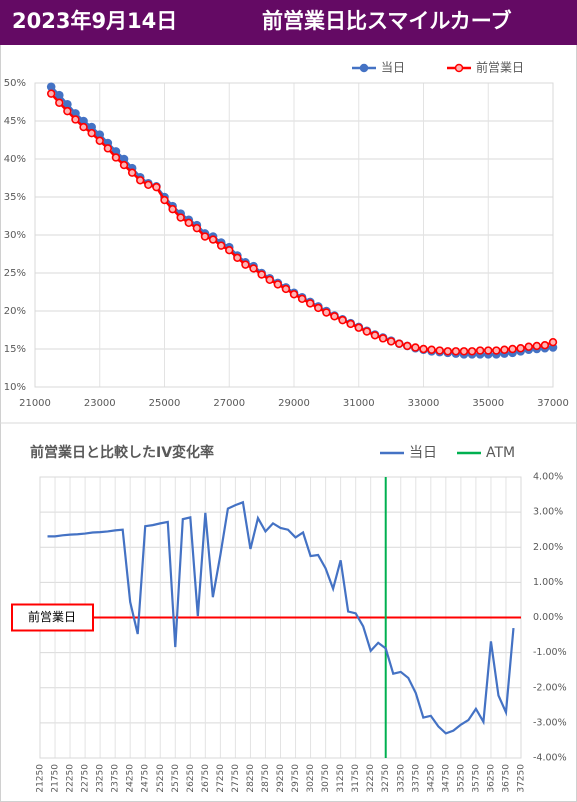  What do you see at coordinates (548, 512) in the screenshot?
I see `y-tick-label: 3.00%` at bounding box center [548, 512].